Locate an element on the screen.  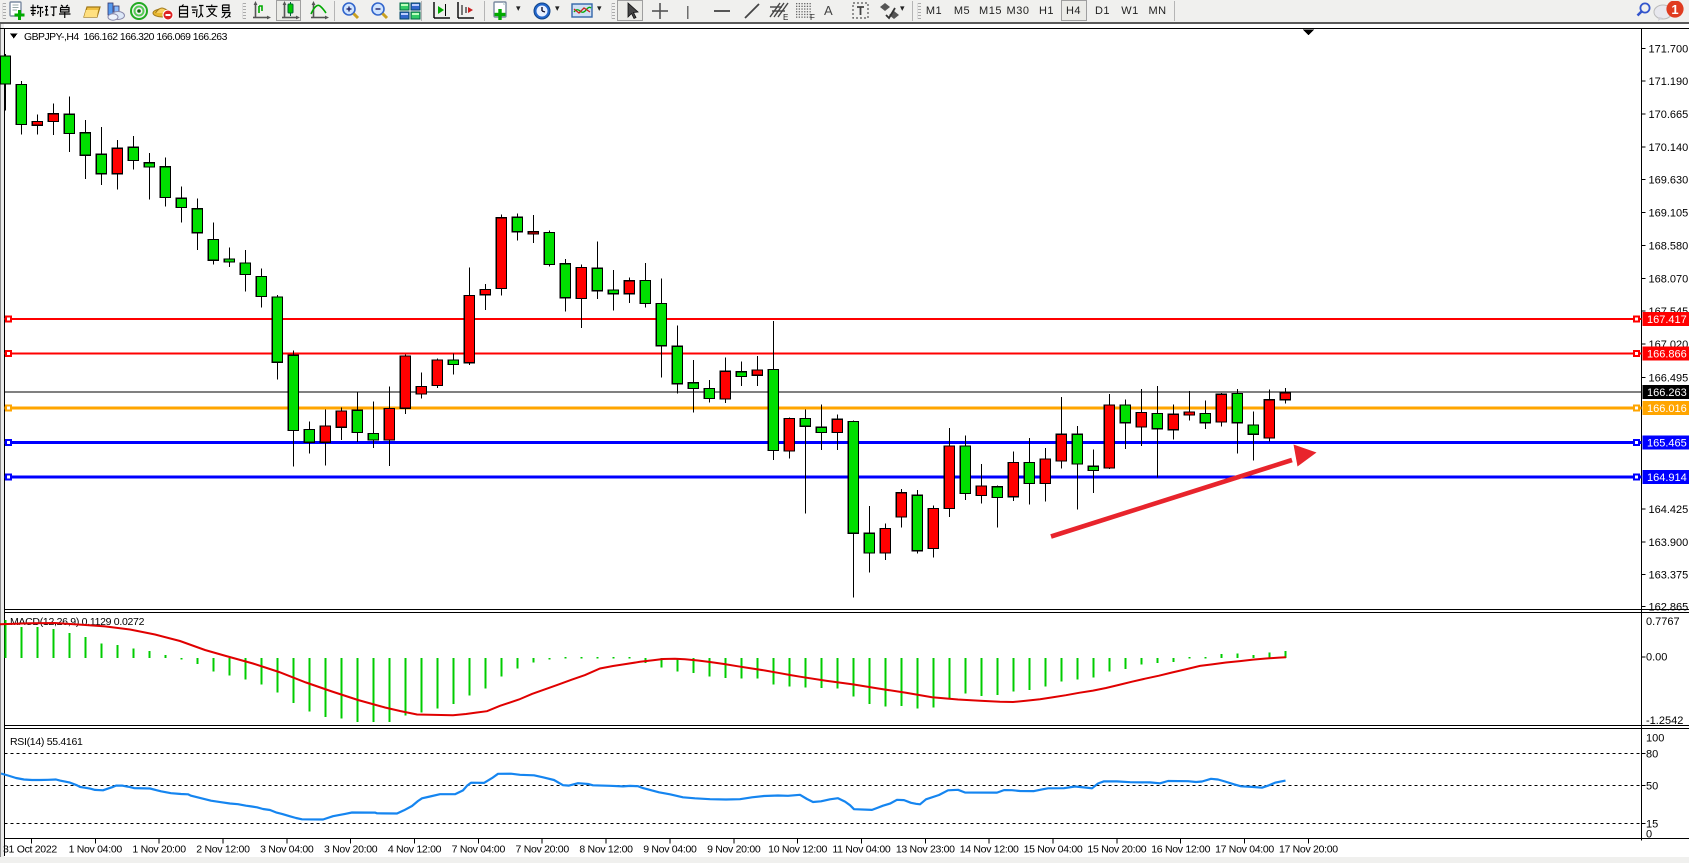
svg-text: 8 Nov 12:00 is located at coordinates (606, 850).